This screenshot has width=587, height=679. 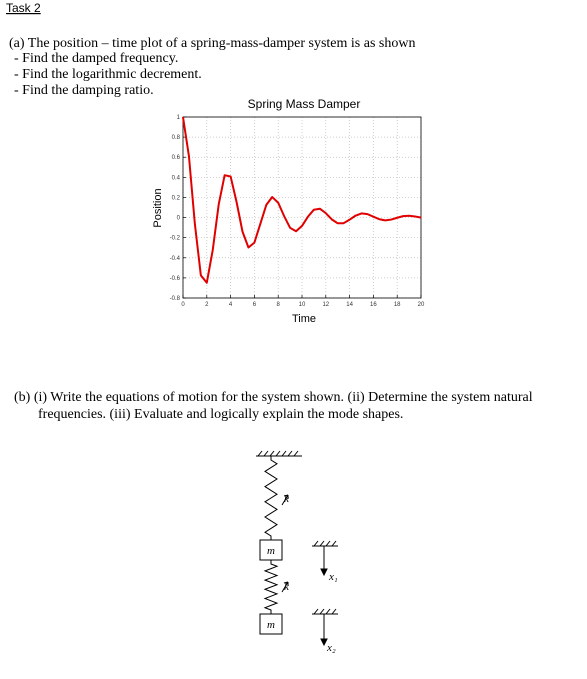 I want to click on displacement-label: x₁, so click(x=333, y=577).